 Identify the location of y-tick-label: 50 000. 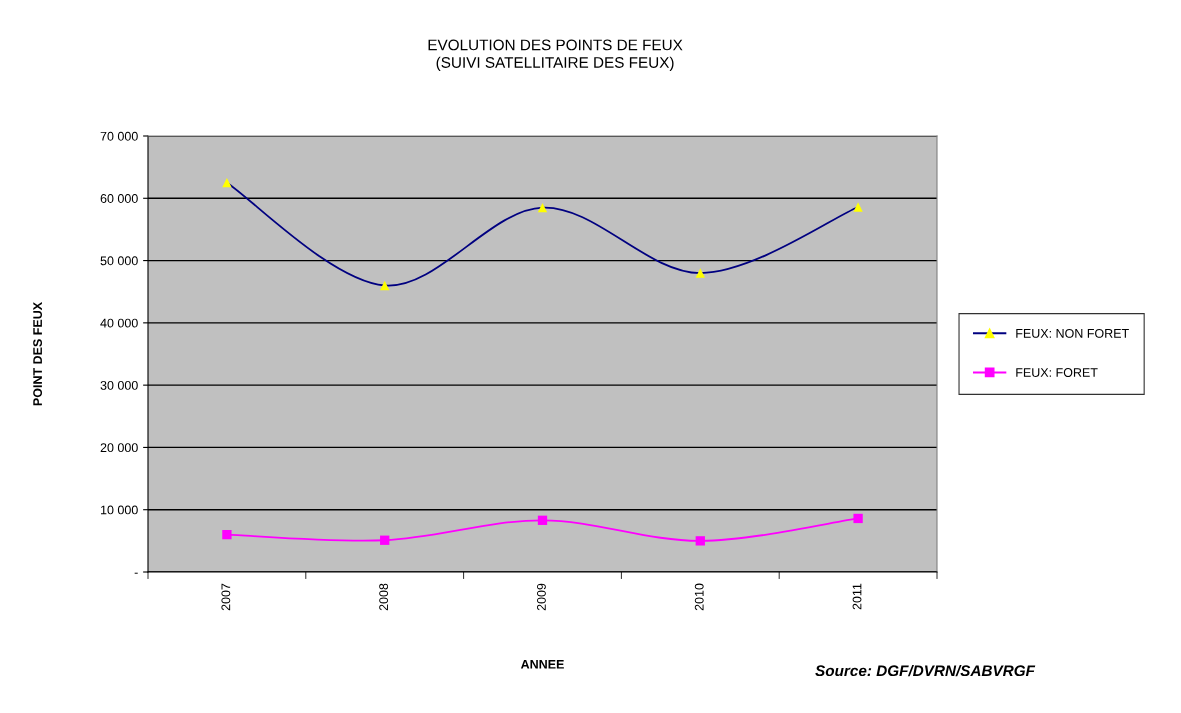
(119, 261).